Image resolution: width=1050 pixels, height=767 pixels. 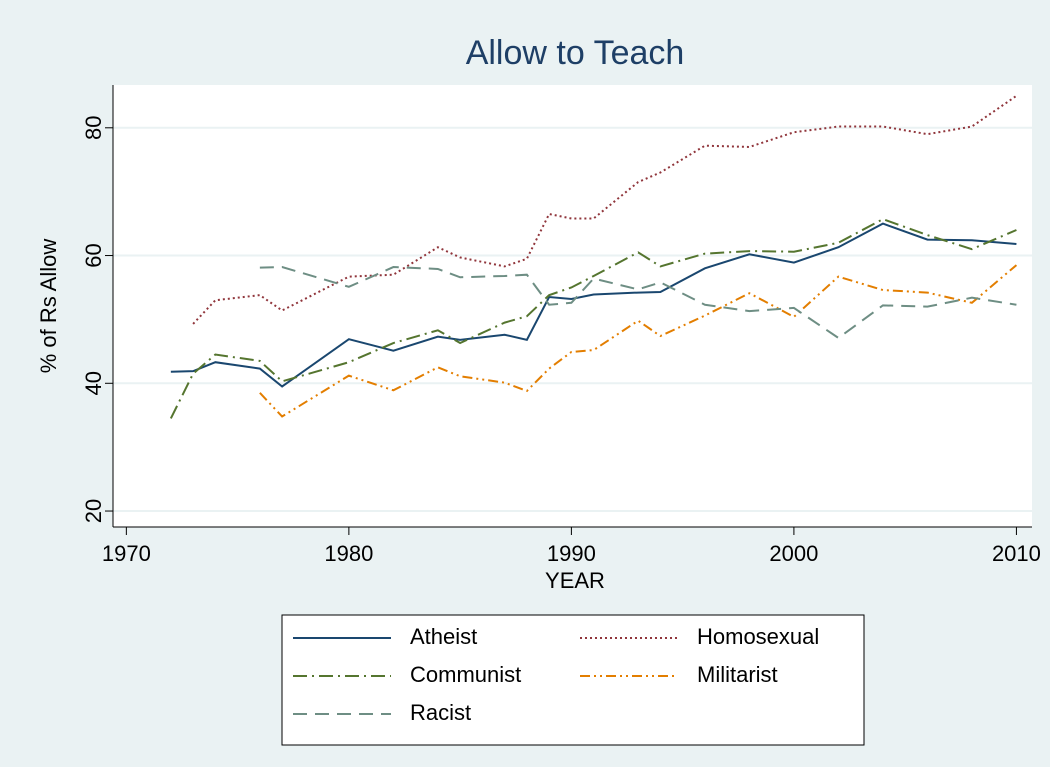 I want to click on legend, so click(x=573, y=680).